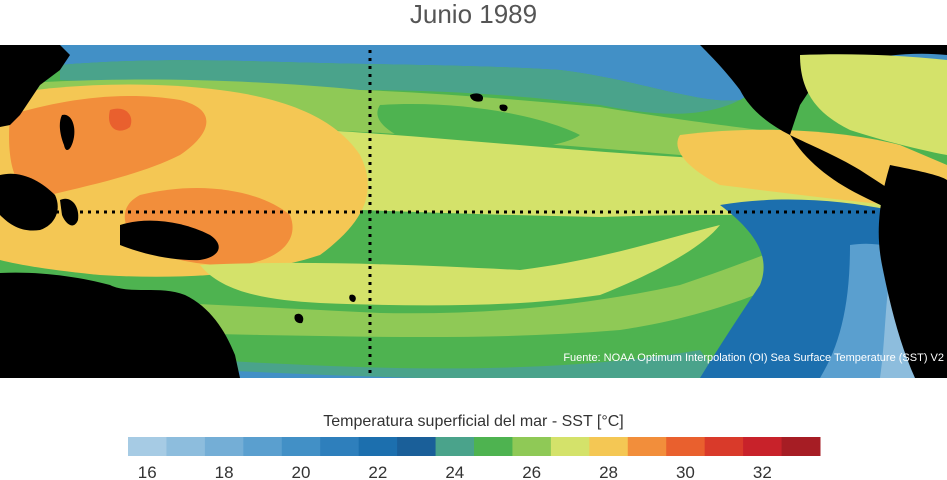  I want to click on colorbar-tick-label: 26, so click(531, 471).